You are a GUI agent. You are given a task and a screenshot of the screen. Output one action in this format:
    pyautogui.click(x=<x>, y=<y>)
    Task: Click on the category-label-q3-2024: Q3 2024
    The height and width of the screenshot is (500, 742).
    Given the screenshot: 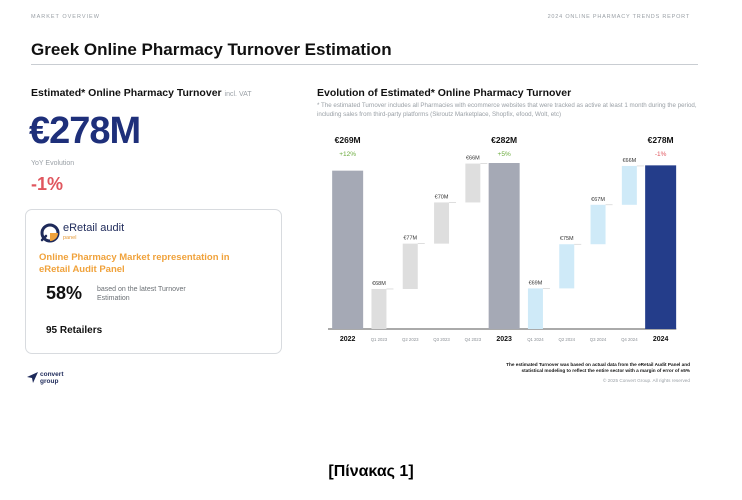 What is the action you would take?
    pyautogui.click(x=598, y=339)
    